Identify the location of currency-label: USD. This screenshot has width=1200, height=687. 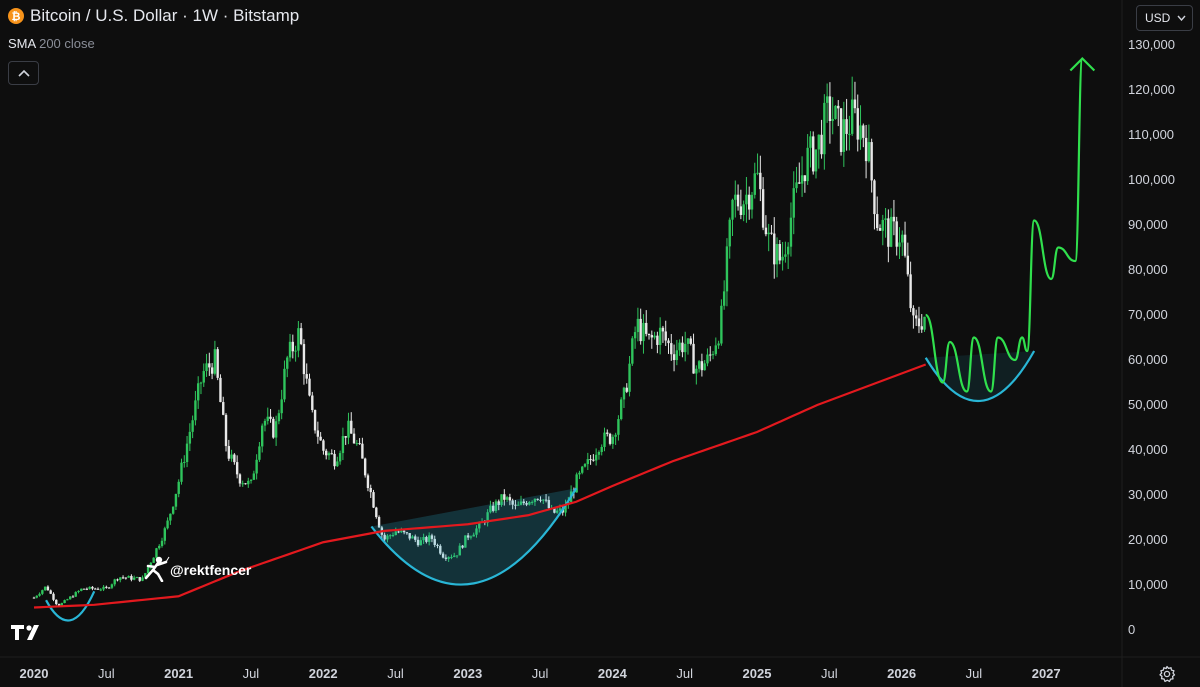
(1158, 18).